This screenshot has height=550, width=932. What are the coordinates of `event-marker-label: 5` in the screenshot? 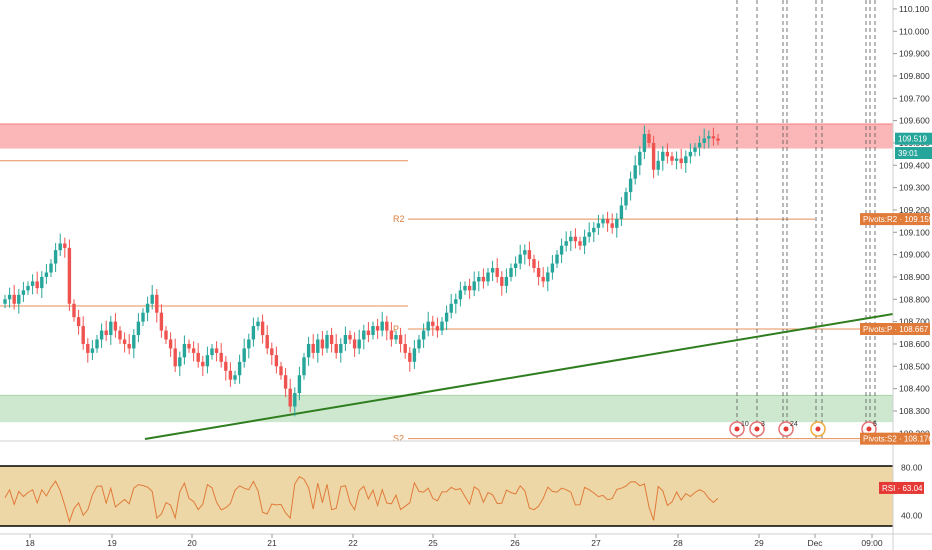 It's located at (875, 424).